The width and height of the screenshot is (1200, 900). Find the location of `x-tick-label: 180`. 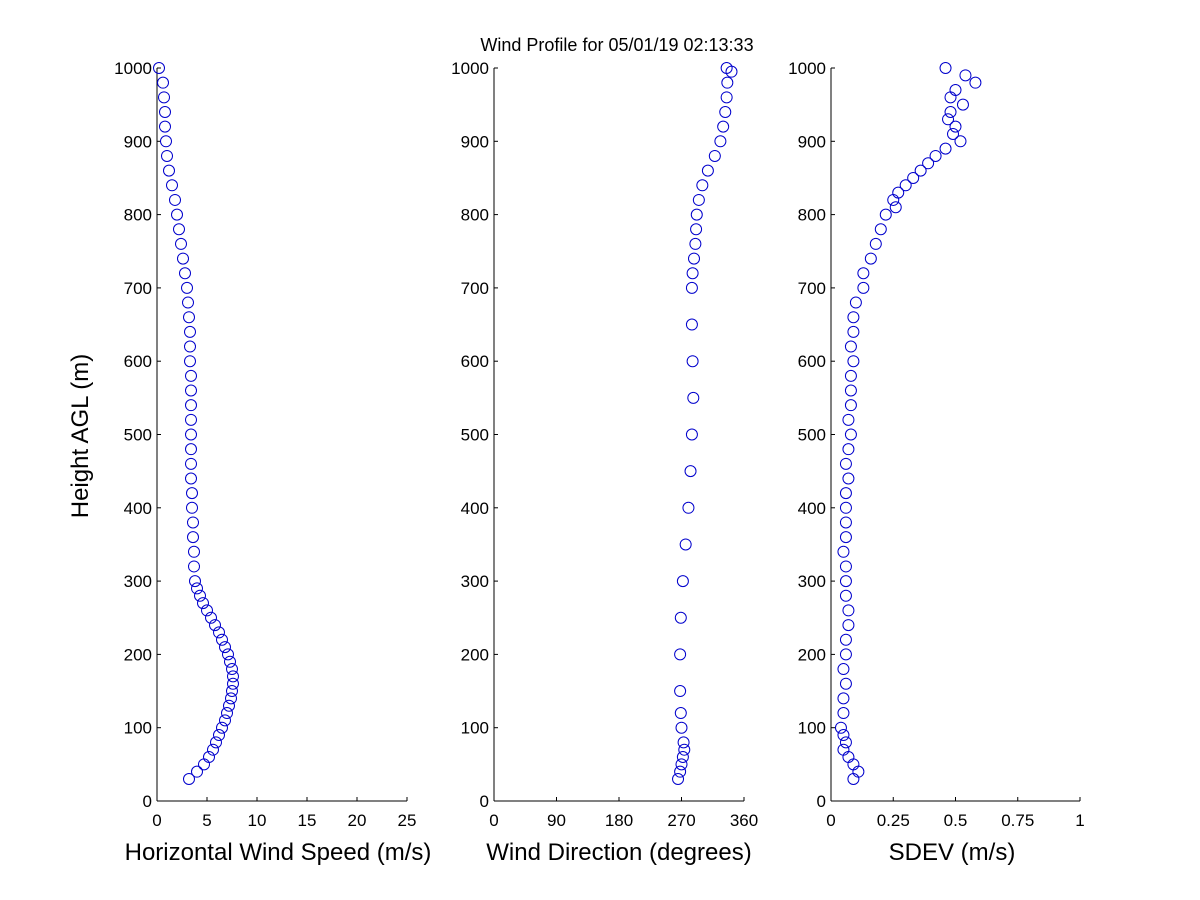

x-tick-label: 180 is located at coordinates (619, 820).